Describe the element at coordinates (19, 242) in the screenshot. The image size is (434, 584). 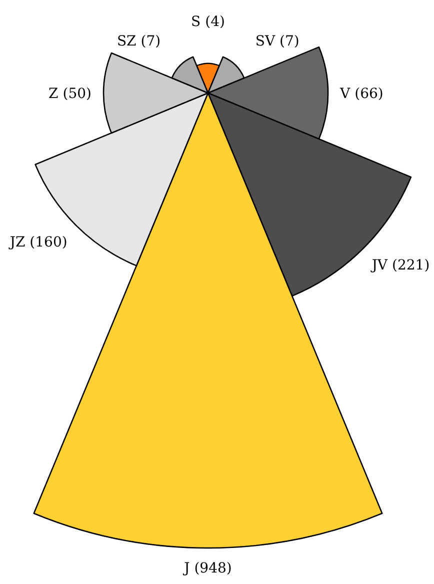
I see `category-label: JZ` at that location.